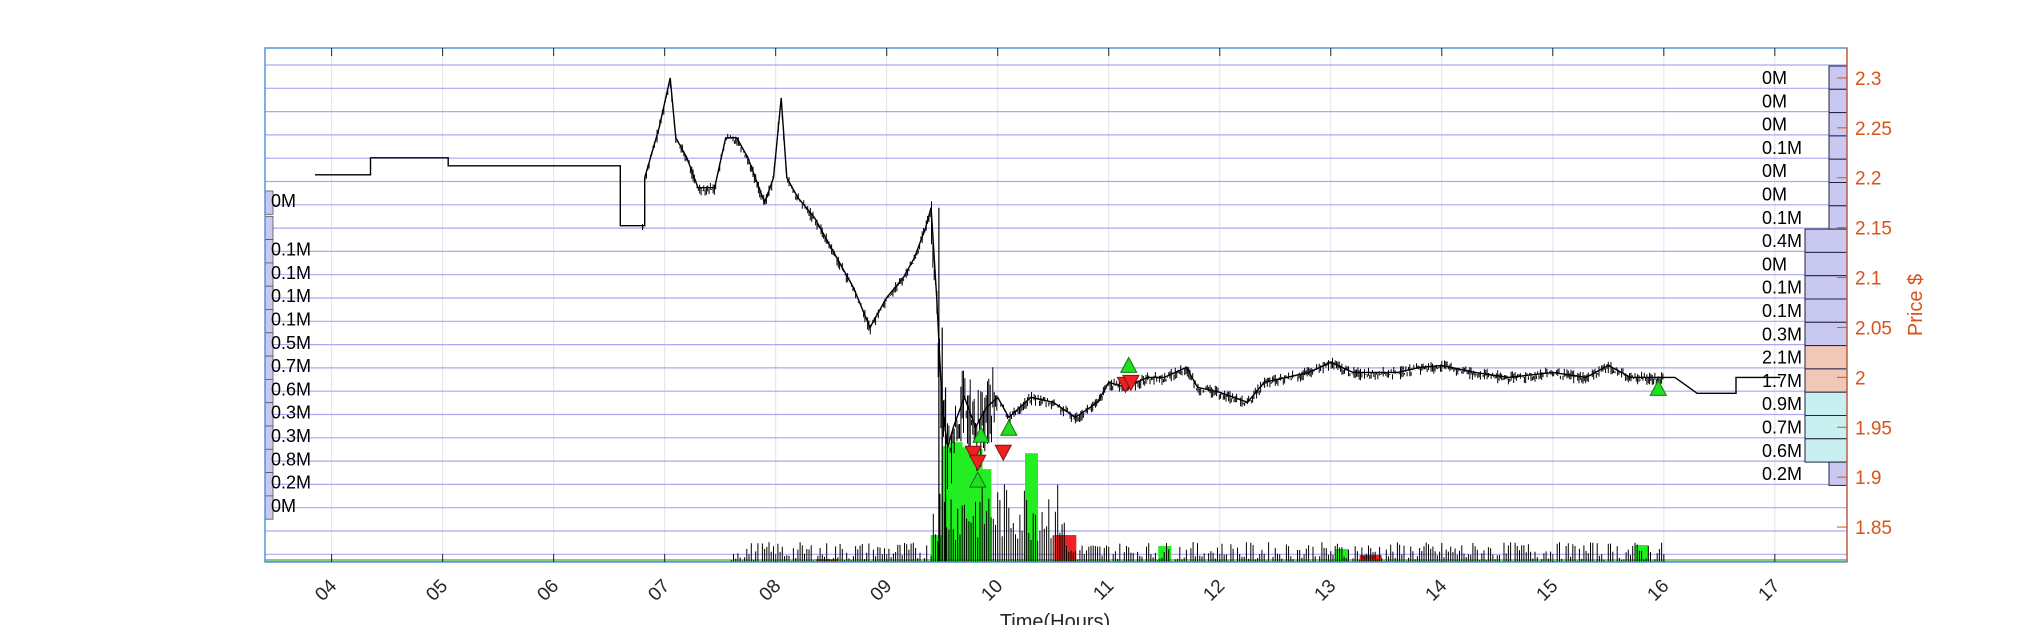 The width and height of the screenshot is (2031, 625). What do you see at coordinates (1770, 591) in the screenshot?
I see `x-tick-label: 17` at bounding box center [1770, 591].